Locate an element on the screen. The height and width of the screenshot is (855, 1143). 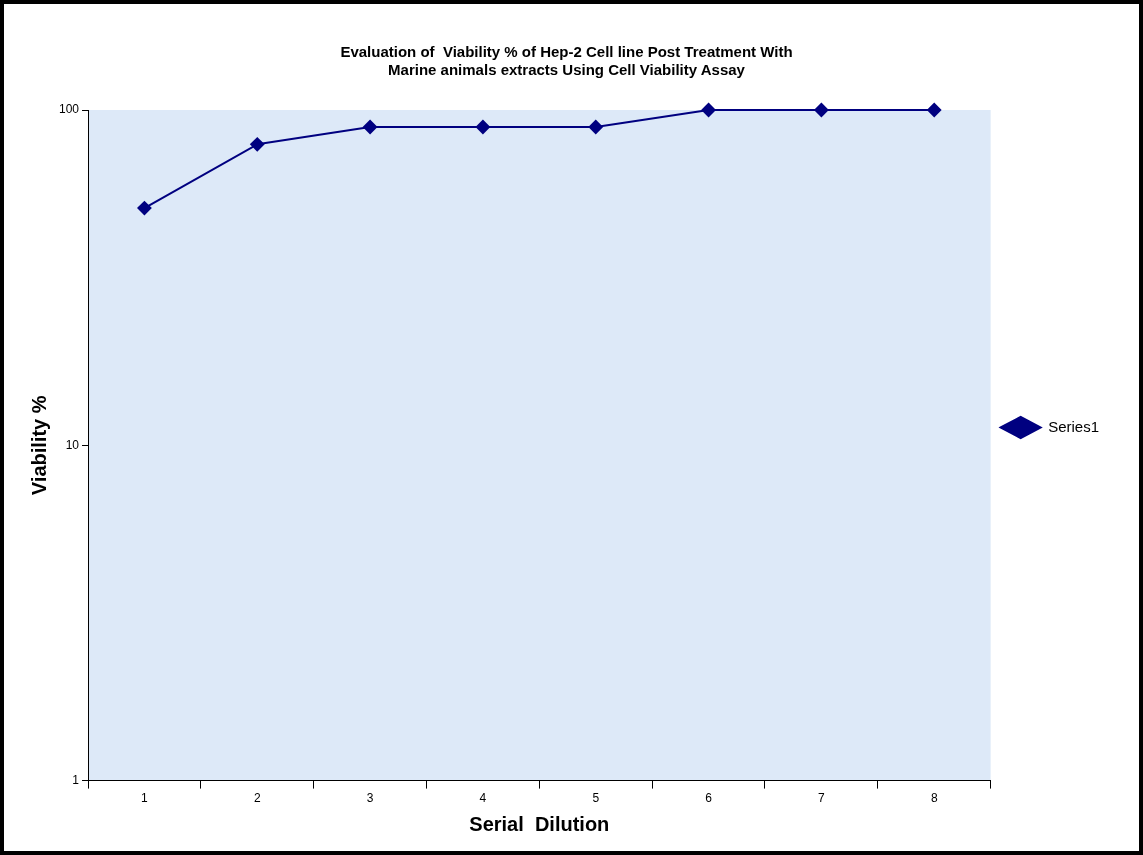
y-tick-label: 10 is located at coordinates (72, 444).